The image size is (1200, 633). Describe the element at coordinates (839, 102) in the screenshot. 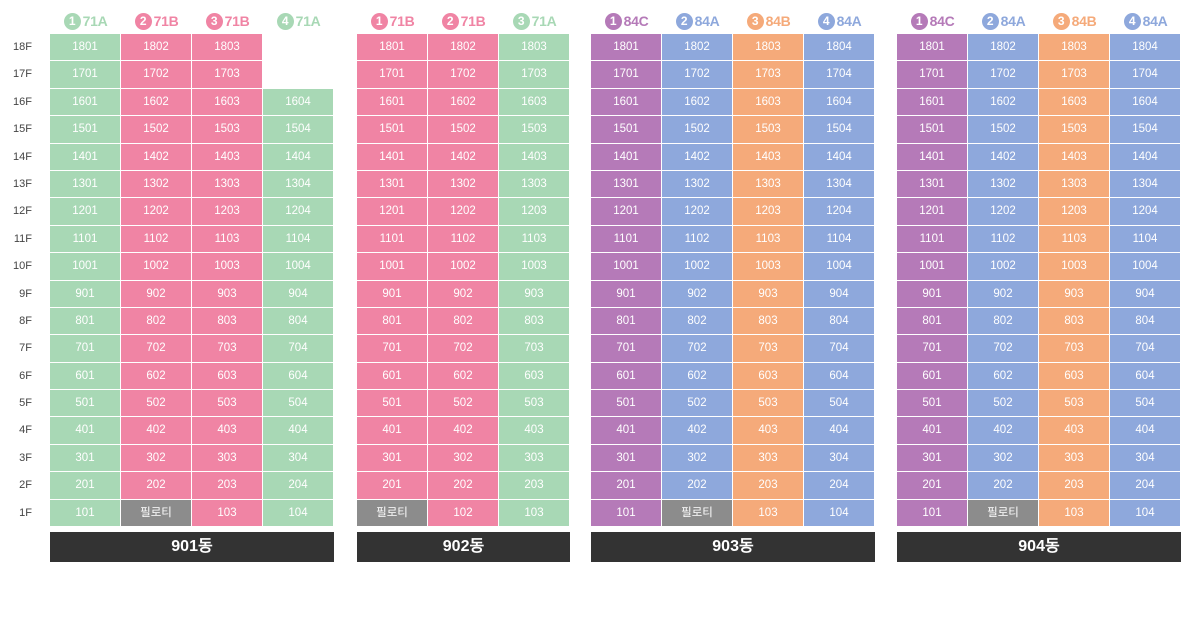

I see `unit-cell: 1604` at that location.